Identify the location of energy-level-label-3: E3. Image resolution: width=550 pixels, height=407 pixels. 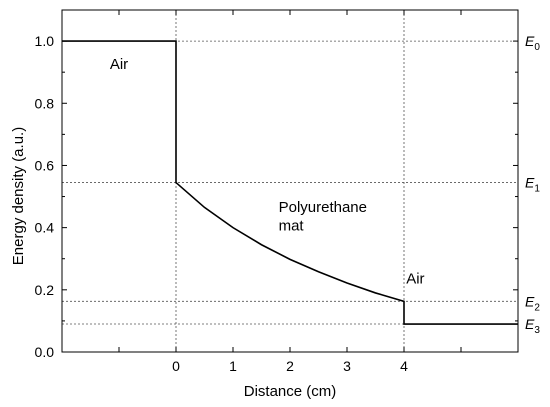
(532, 326).